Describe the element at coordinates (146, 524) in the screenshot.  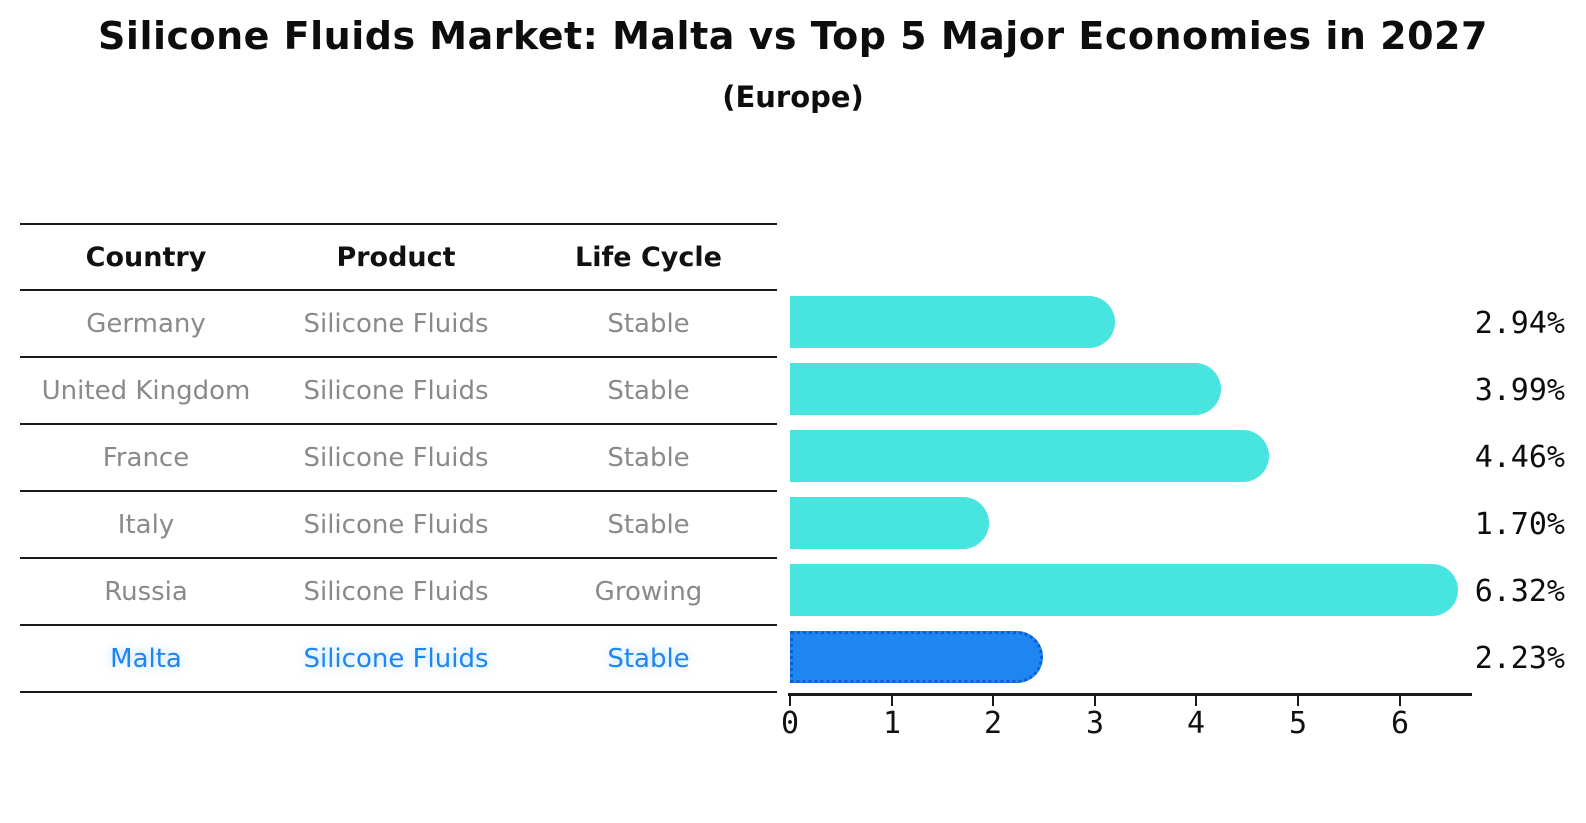
I see `cell-country: Italy` at that location.